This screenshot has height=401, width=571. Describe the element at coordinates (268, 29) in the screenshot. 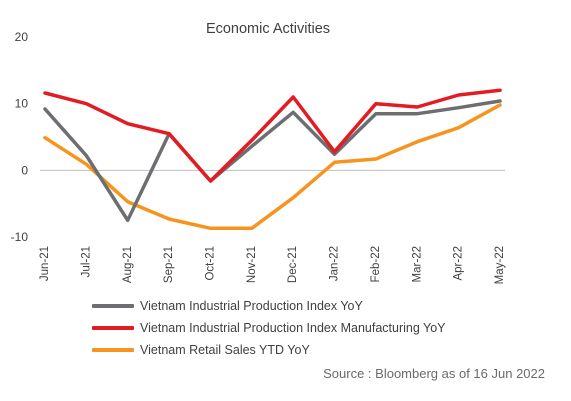

I see `chart-title: Economic Activities` at that location.